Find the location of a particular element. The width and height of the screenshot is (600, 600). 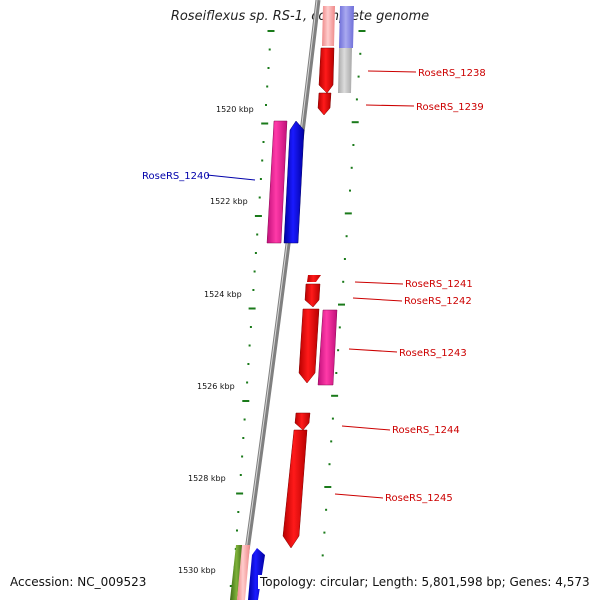

gene-RoseRS_1243-pink is located at coordinates (327, 347).